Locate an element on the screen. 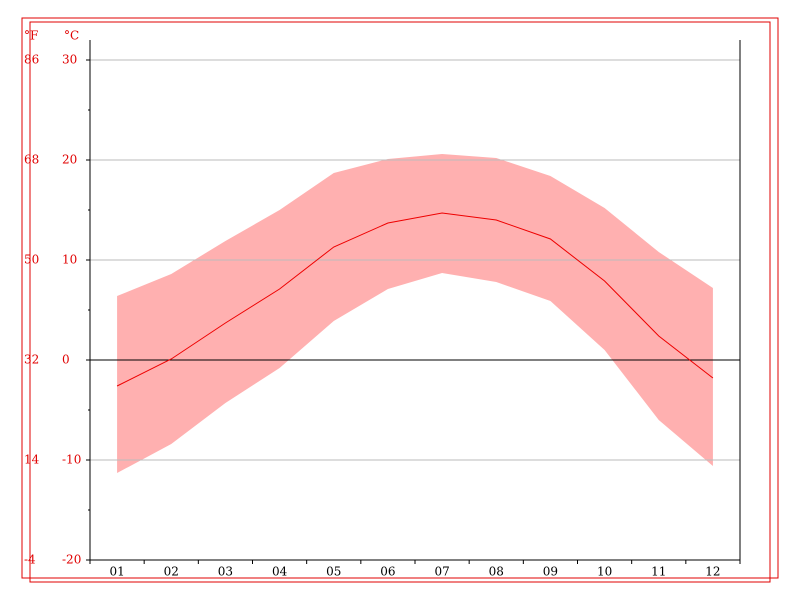 The image size is (800, 604). x-tick-label: 09 is located at coordinates (550, 572).